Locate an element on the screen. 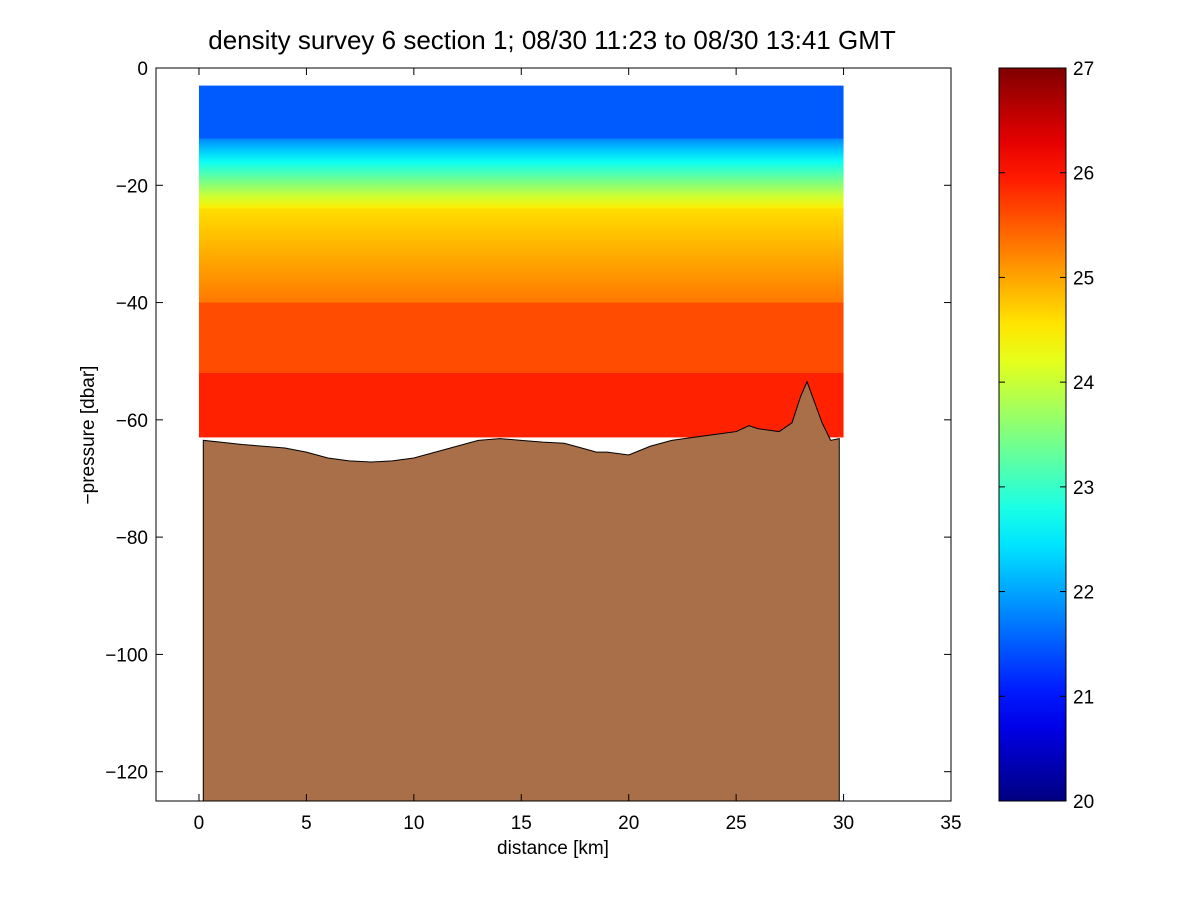  y-tick-label: −120 is located at coordinates (126, 773).